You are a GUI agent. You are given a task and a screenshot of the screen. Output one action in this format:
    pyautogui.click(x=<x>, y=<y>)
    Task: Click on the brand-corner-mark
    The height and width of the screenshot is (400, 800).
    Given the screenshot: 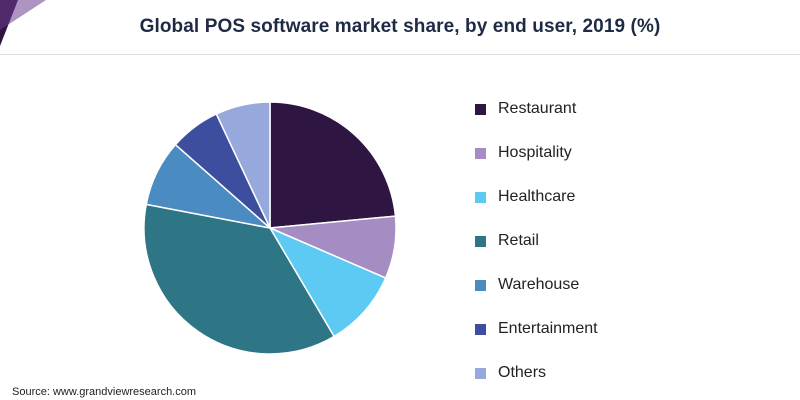 What is the action you would take?
    pyautogui.click(x=23, y=23)
    